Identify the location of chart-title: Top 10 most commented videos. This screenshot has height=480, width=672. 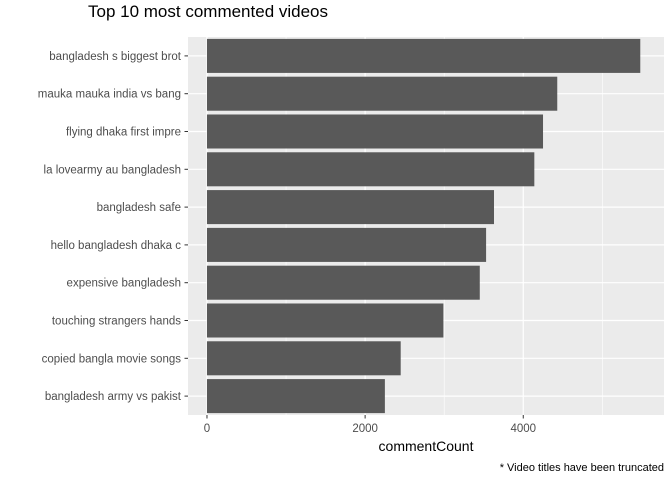
(208, 11).